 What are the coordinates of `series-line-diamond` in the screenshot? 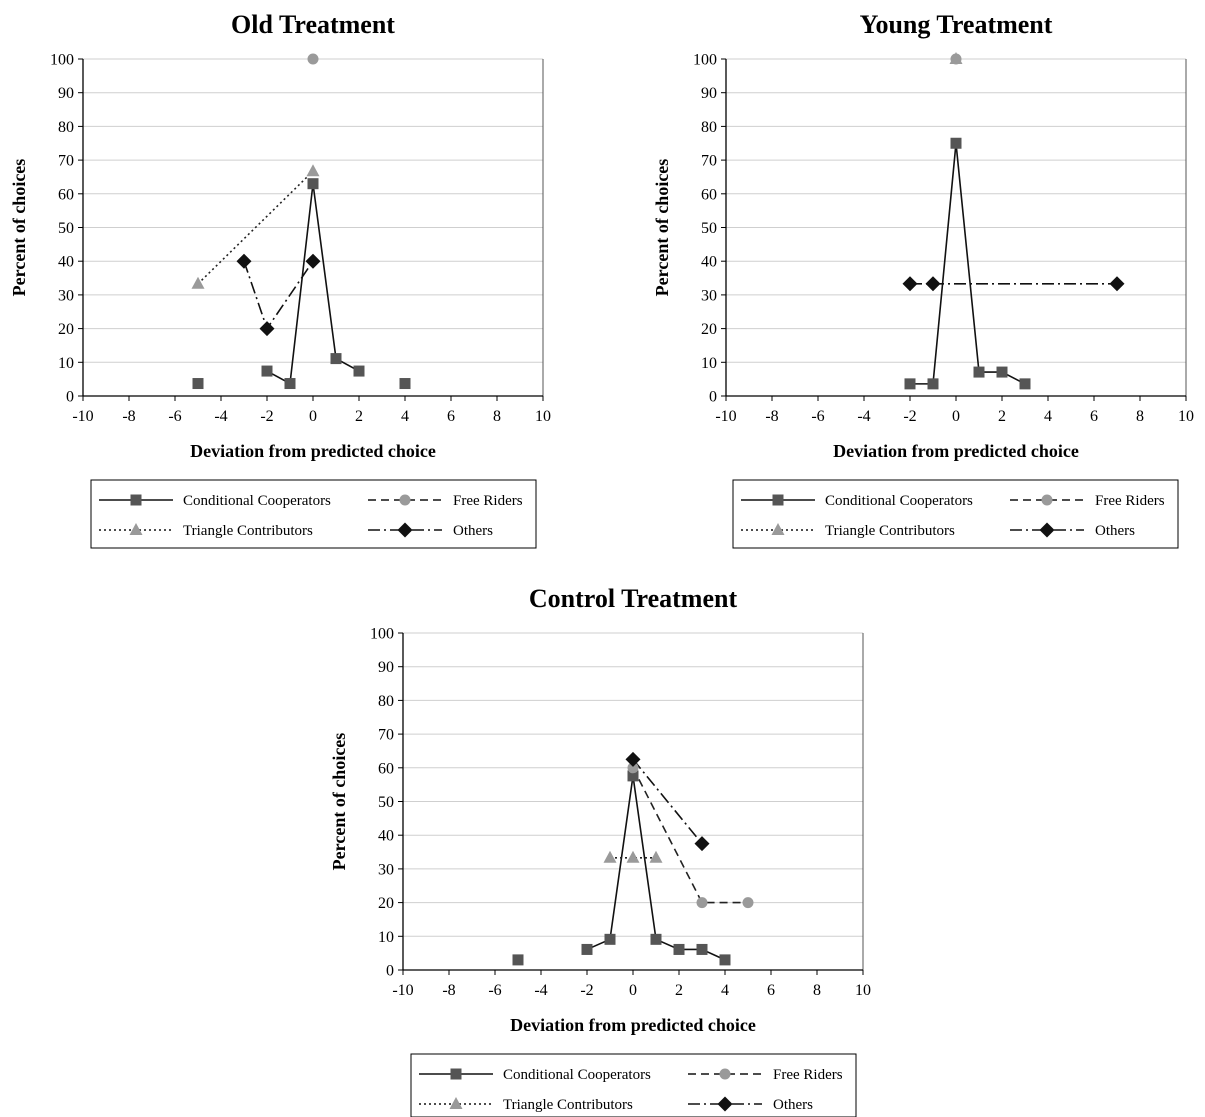 It's located at (667, 801).